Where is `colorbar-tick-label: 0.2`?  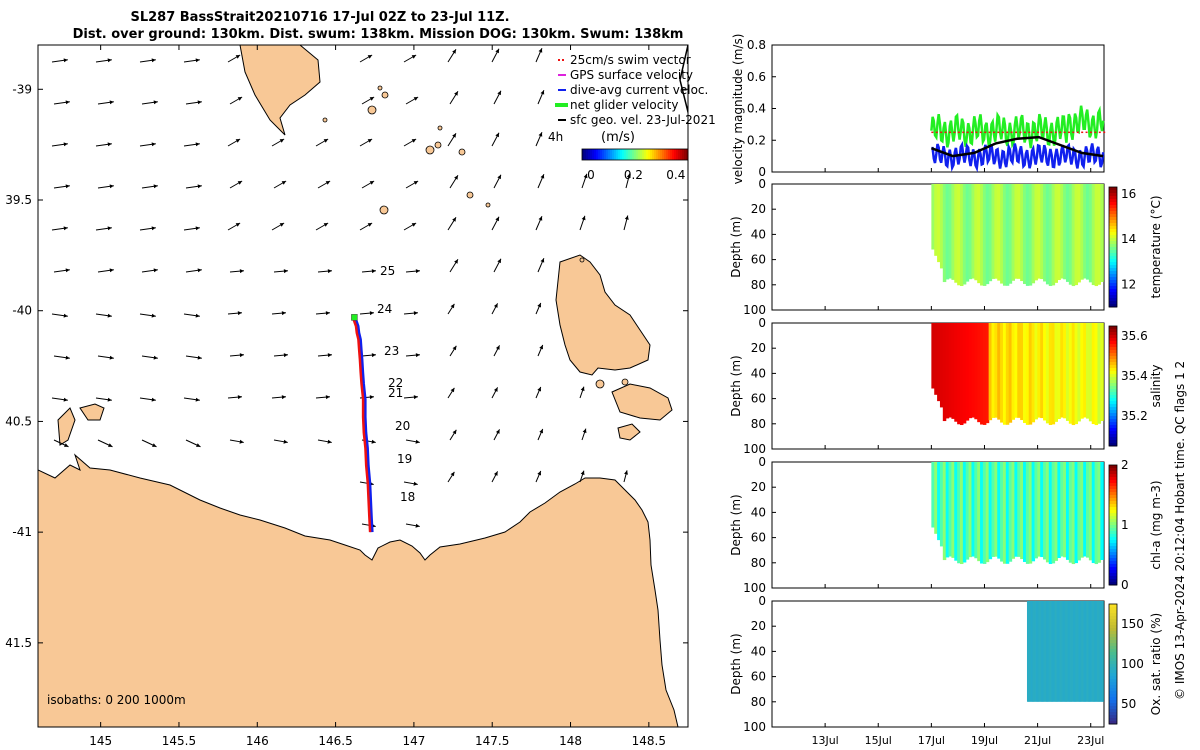 colorbar-tick-label: 0.2 is located at coordinates (633, 175).